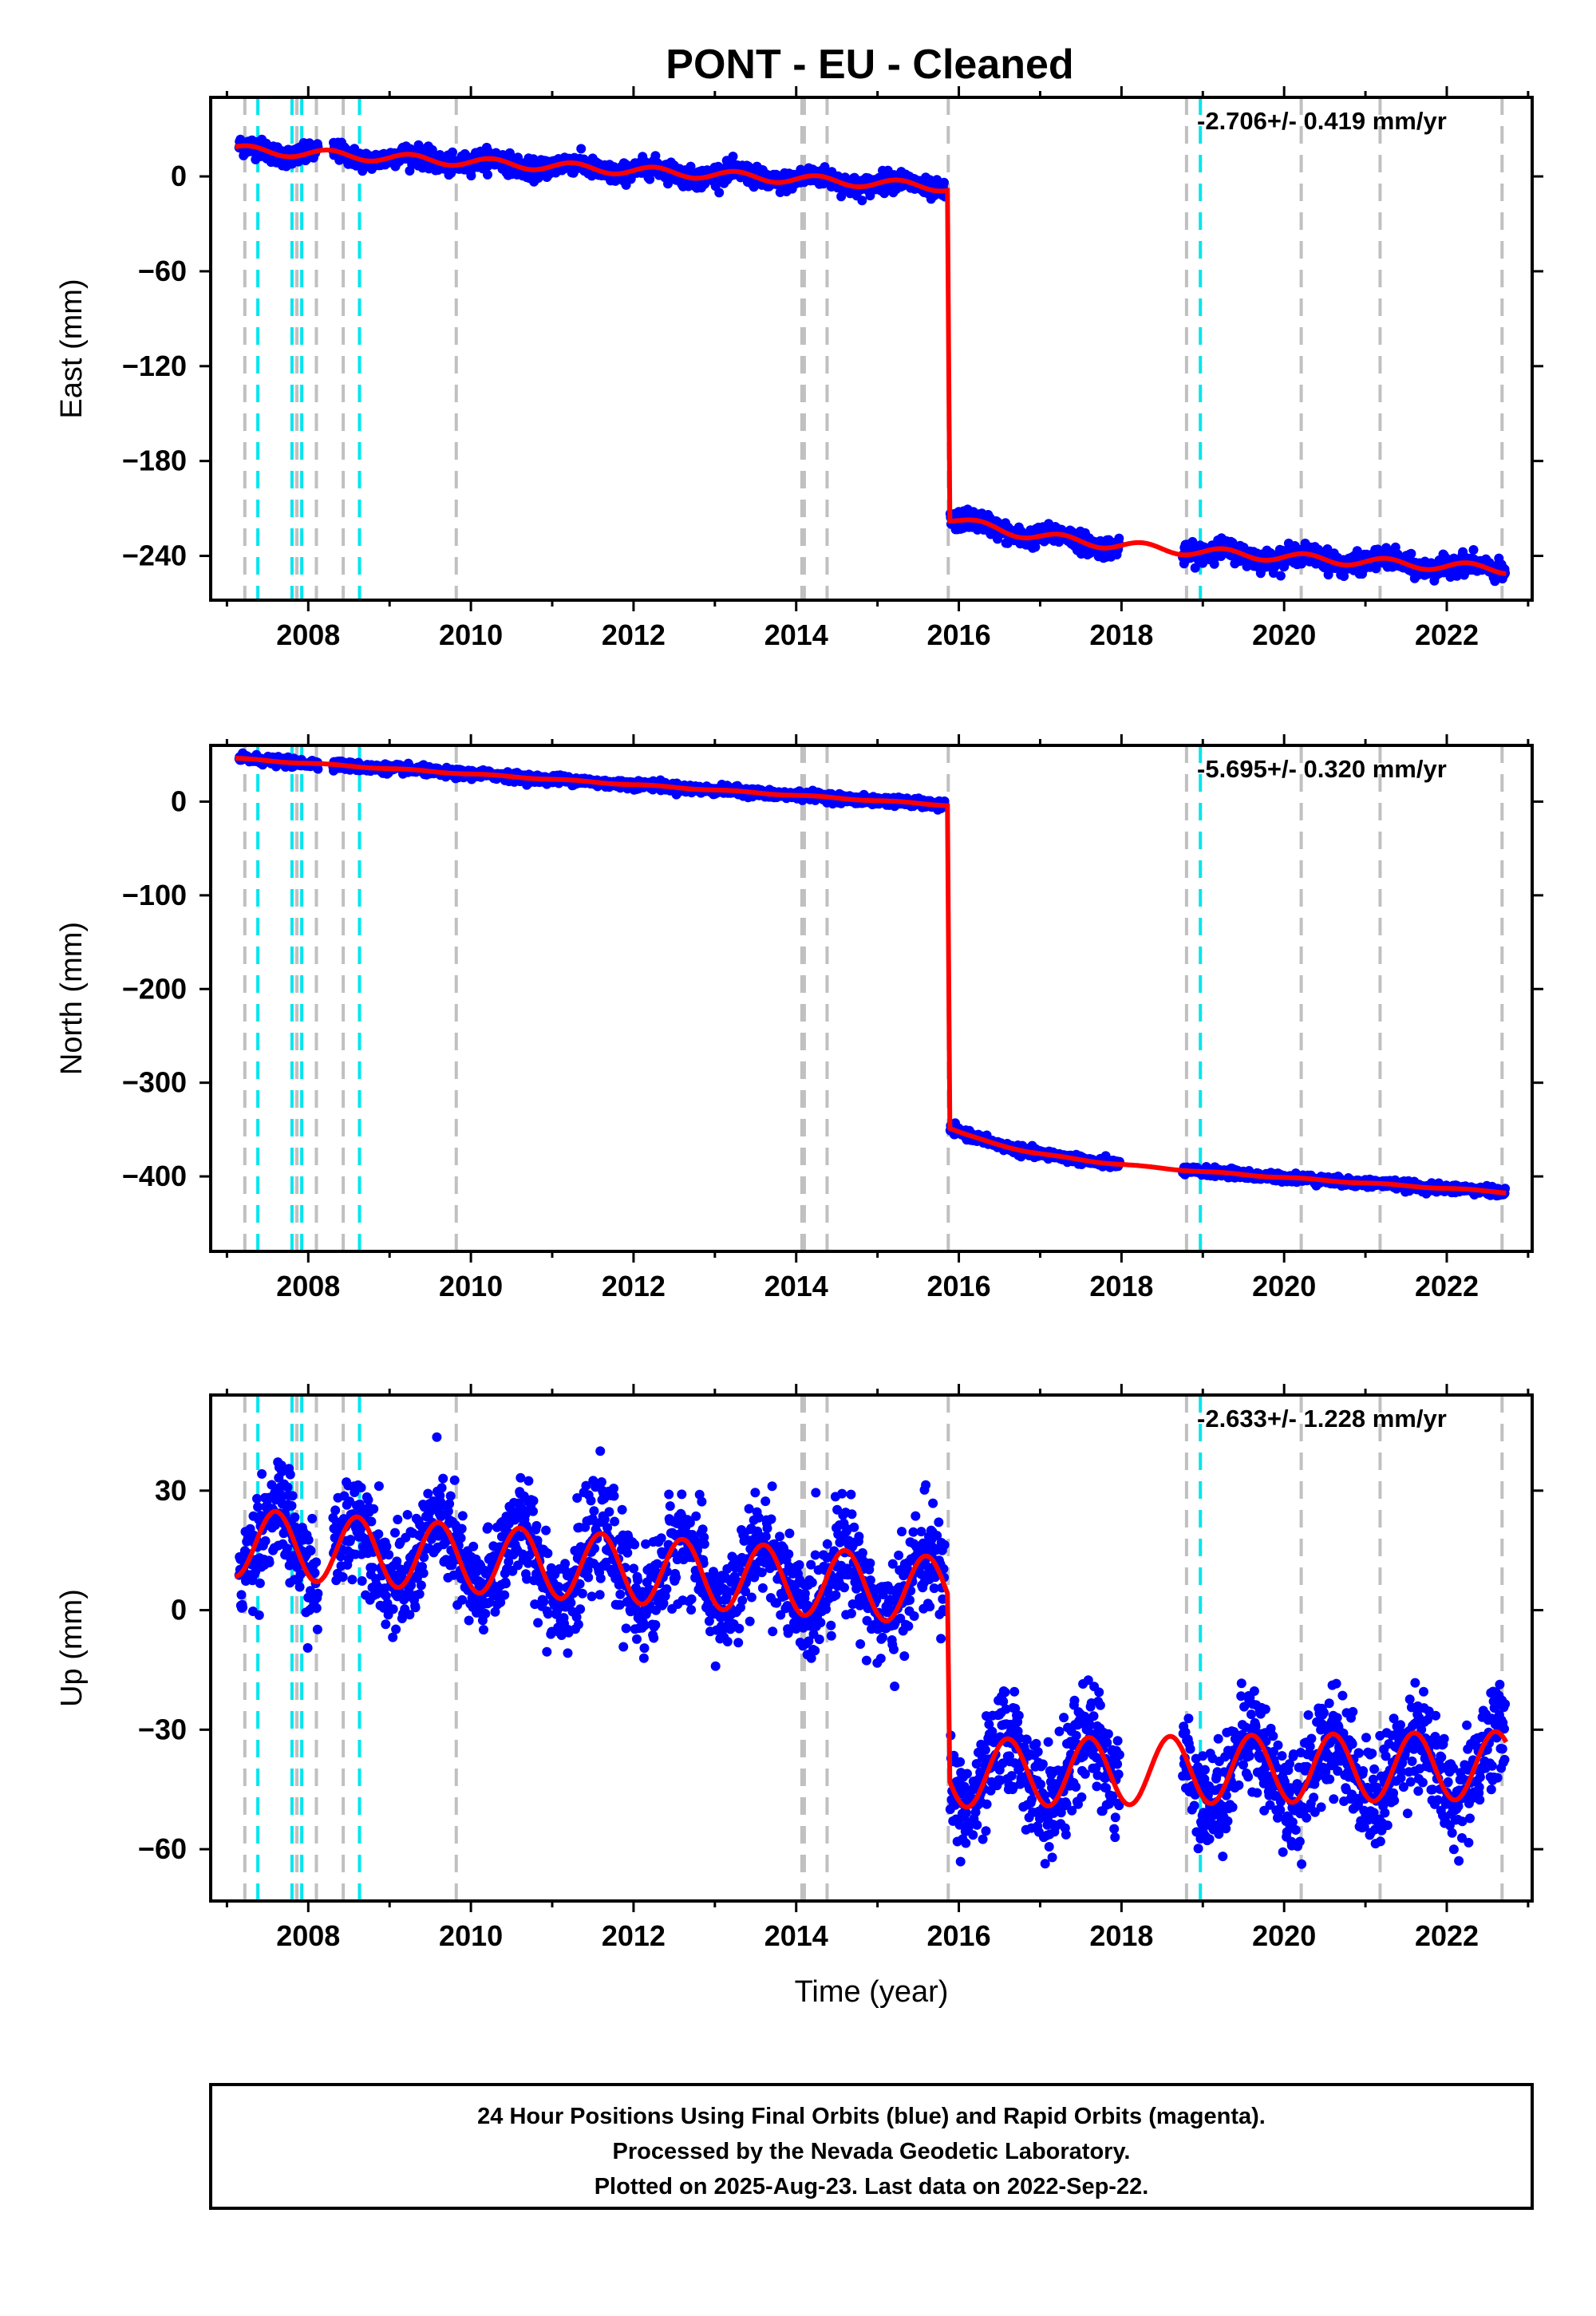 This screenshot has height=2316, width=1596. Describe the element at coordinates (1284, 635) in the screenshot. I see `x-tick-label: 2020` at that location.